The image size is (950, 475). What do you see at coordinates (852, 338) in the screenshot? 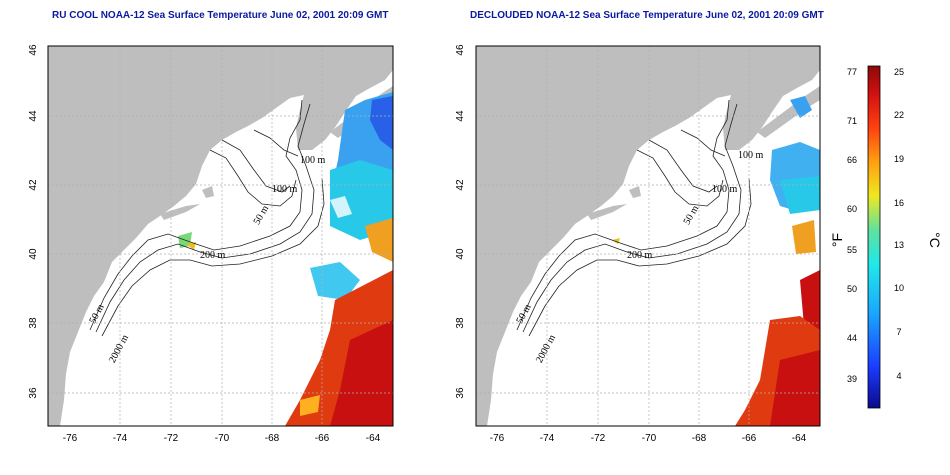
I see `colorbar-f-tick: 44` at bounding box center [852, 338].